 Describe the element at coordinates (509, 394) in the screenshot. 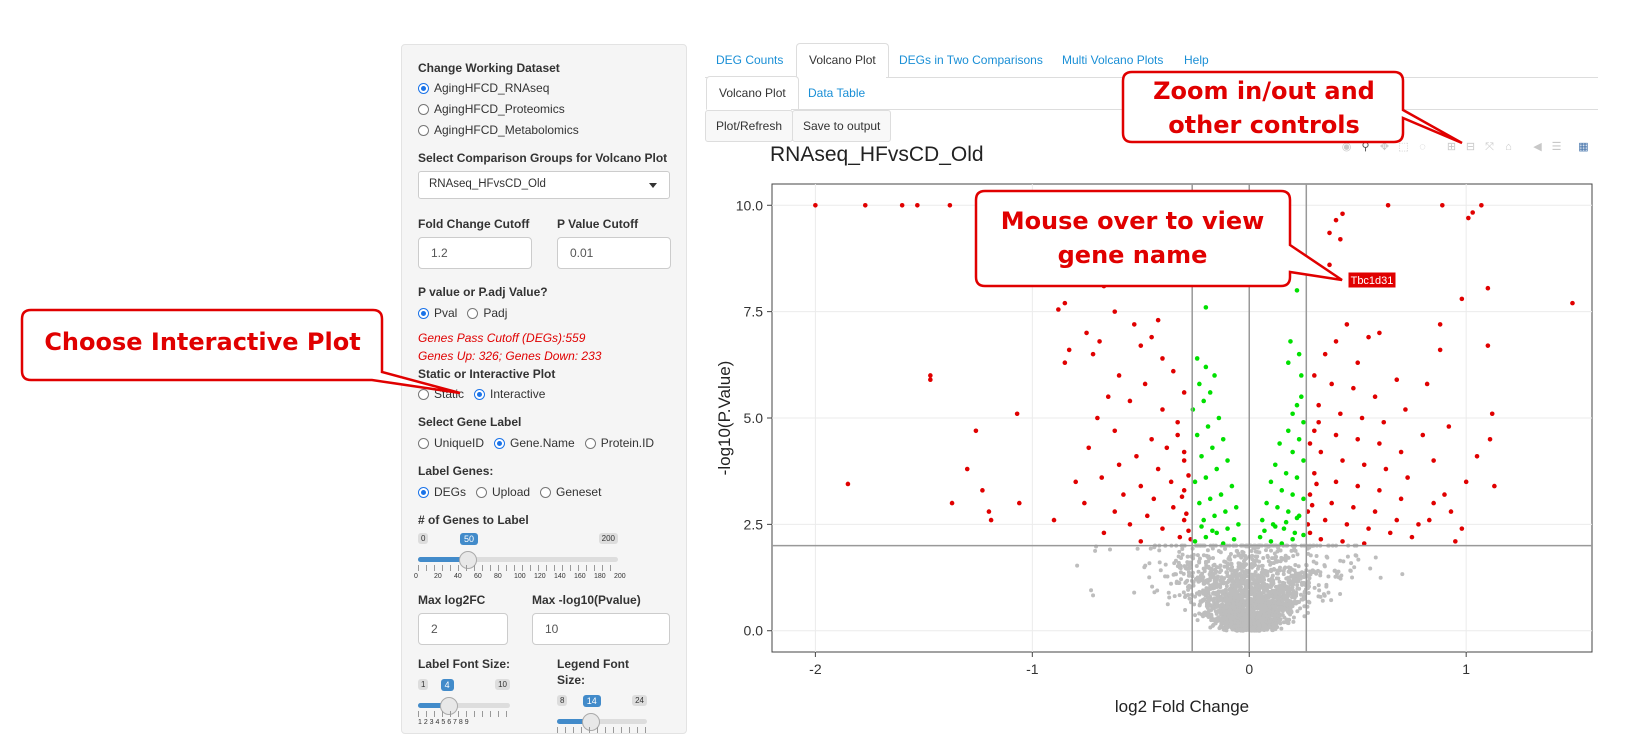

I see `radio-interactive: Interactive` at that location.